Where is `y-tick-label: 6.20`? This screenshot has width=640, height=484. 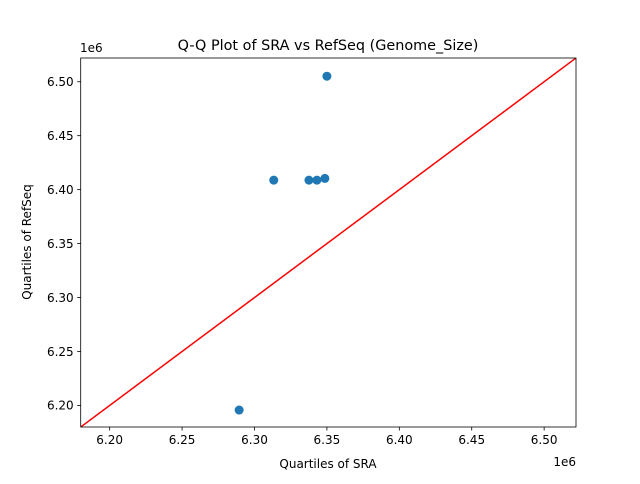 y-tick-label: 6.20 is located at coordinates (60, 406).